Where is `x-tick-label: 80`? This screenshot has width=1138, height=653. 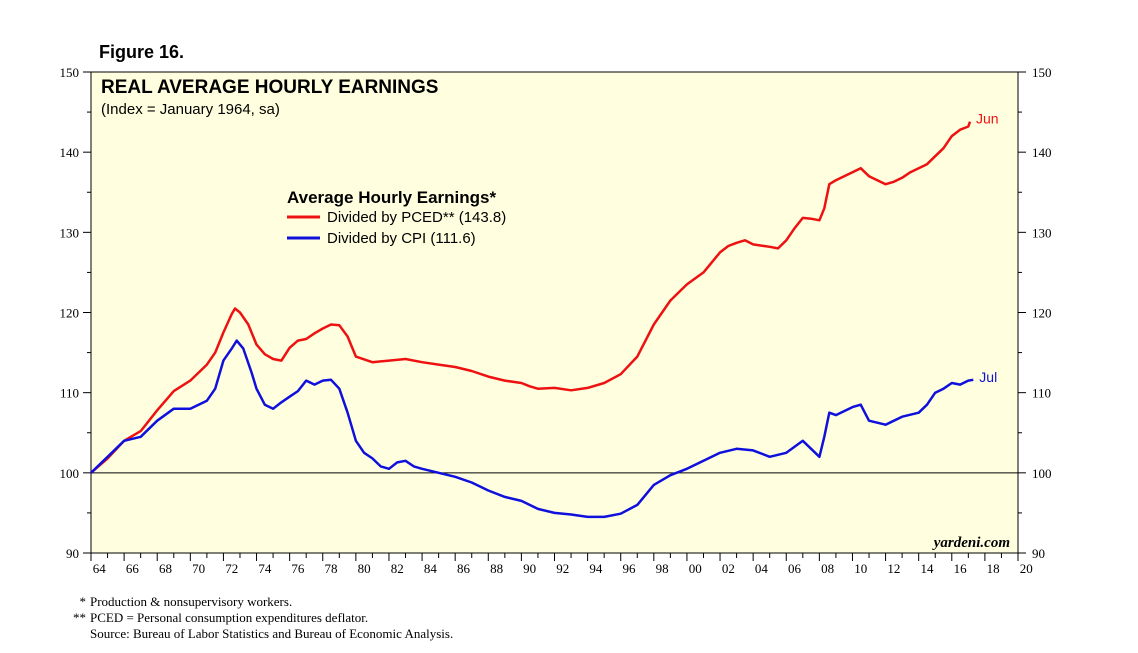 x-tick-label: 80 is located at coordinates (364, 568).